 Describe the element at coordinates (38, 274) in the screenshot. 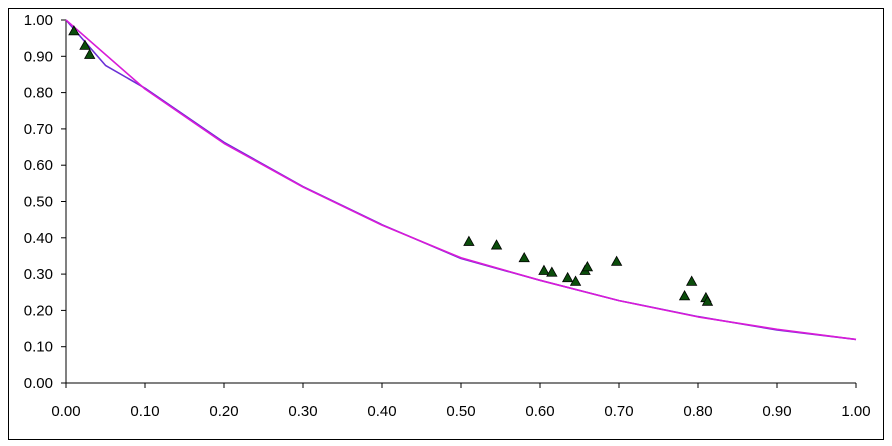

I see `y-tick-label: 0.30` at that location.